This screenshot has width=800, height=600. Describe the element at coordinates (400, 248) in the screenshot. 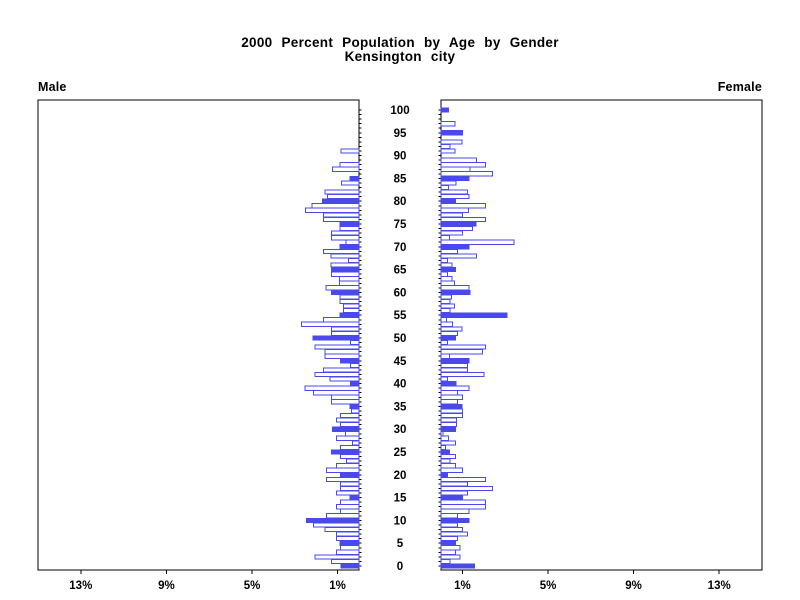

I see `age-axis-label-70: 70` at that location.